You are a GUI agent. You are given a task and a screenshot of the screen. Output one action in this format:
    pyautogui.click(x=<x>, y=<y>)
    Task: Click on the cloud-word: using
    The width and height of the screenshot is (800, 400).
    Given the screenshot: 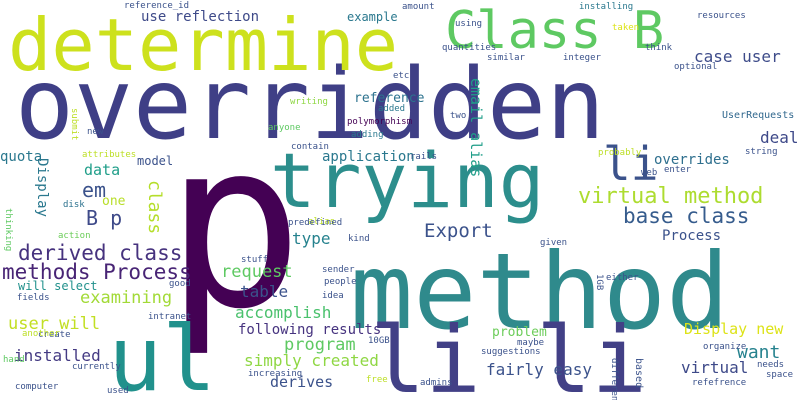 What is the action you would take?
    pyautogui.click(x=468, y=24)
    